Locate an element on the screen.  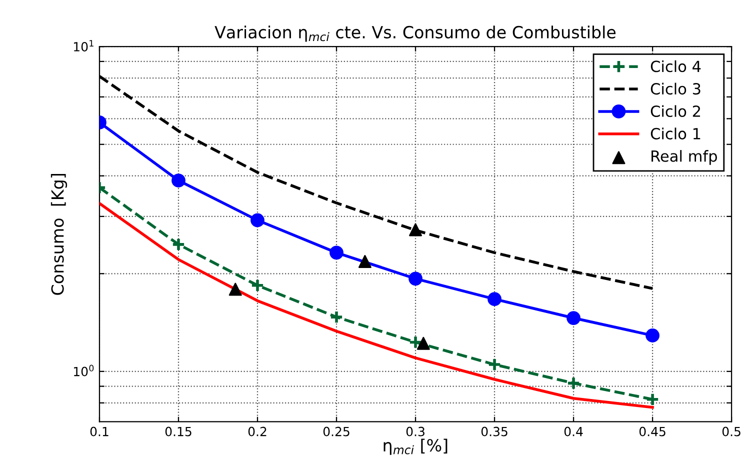
y-axis-title: Consumo [Kg] is located at coordinates (59, 234).